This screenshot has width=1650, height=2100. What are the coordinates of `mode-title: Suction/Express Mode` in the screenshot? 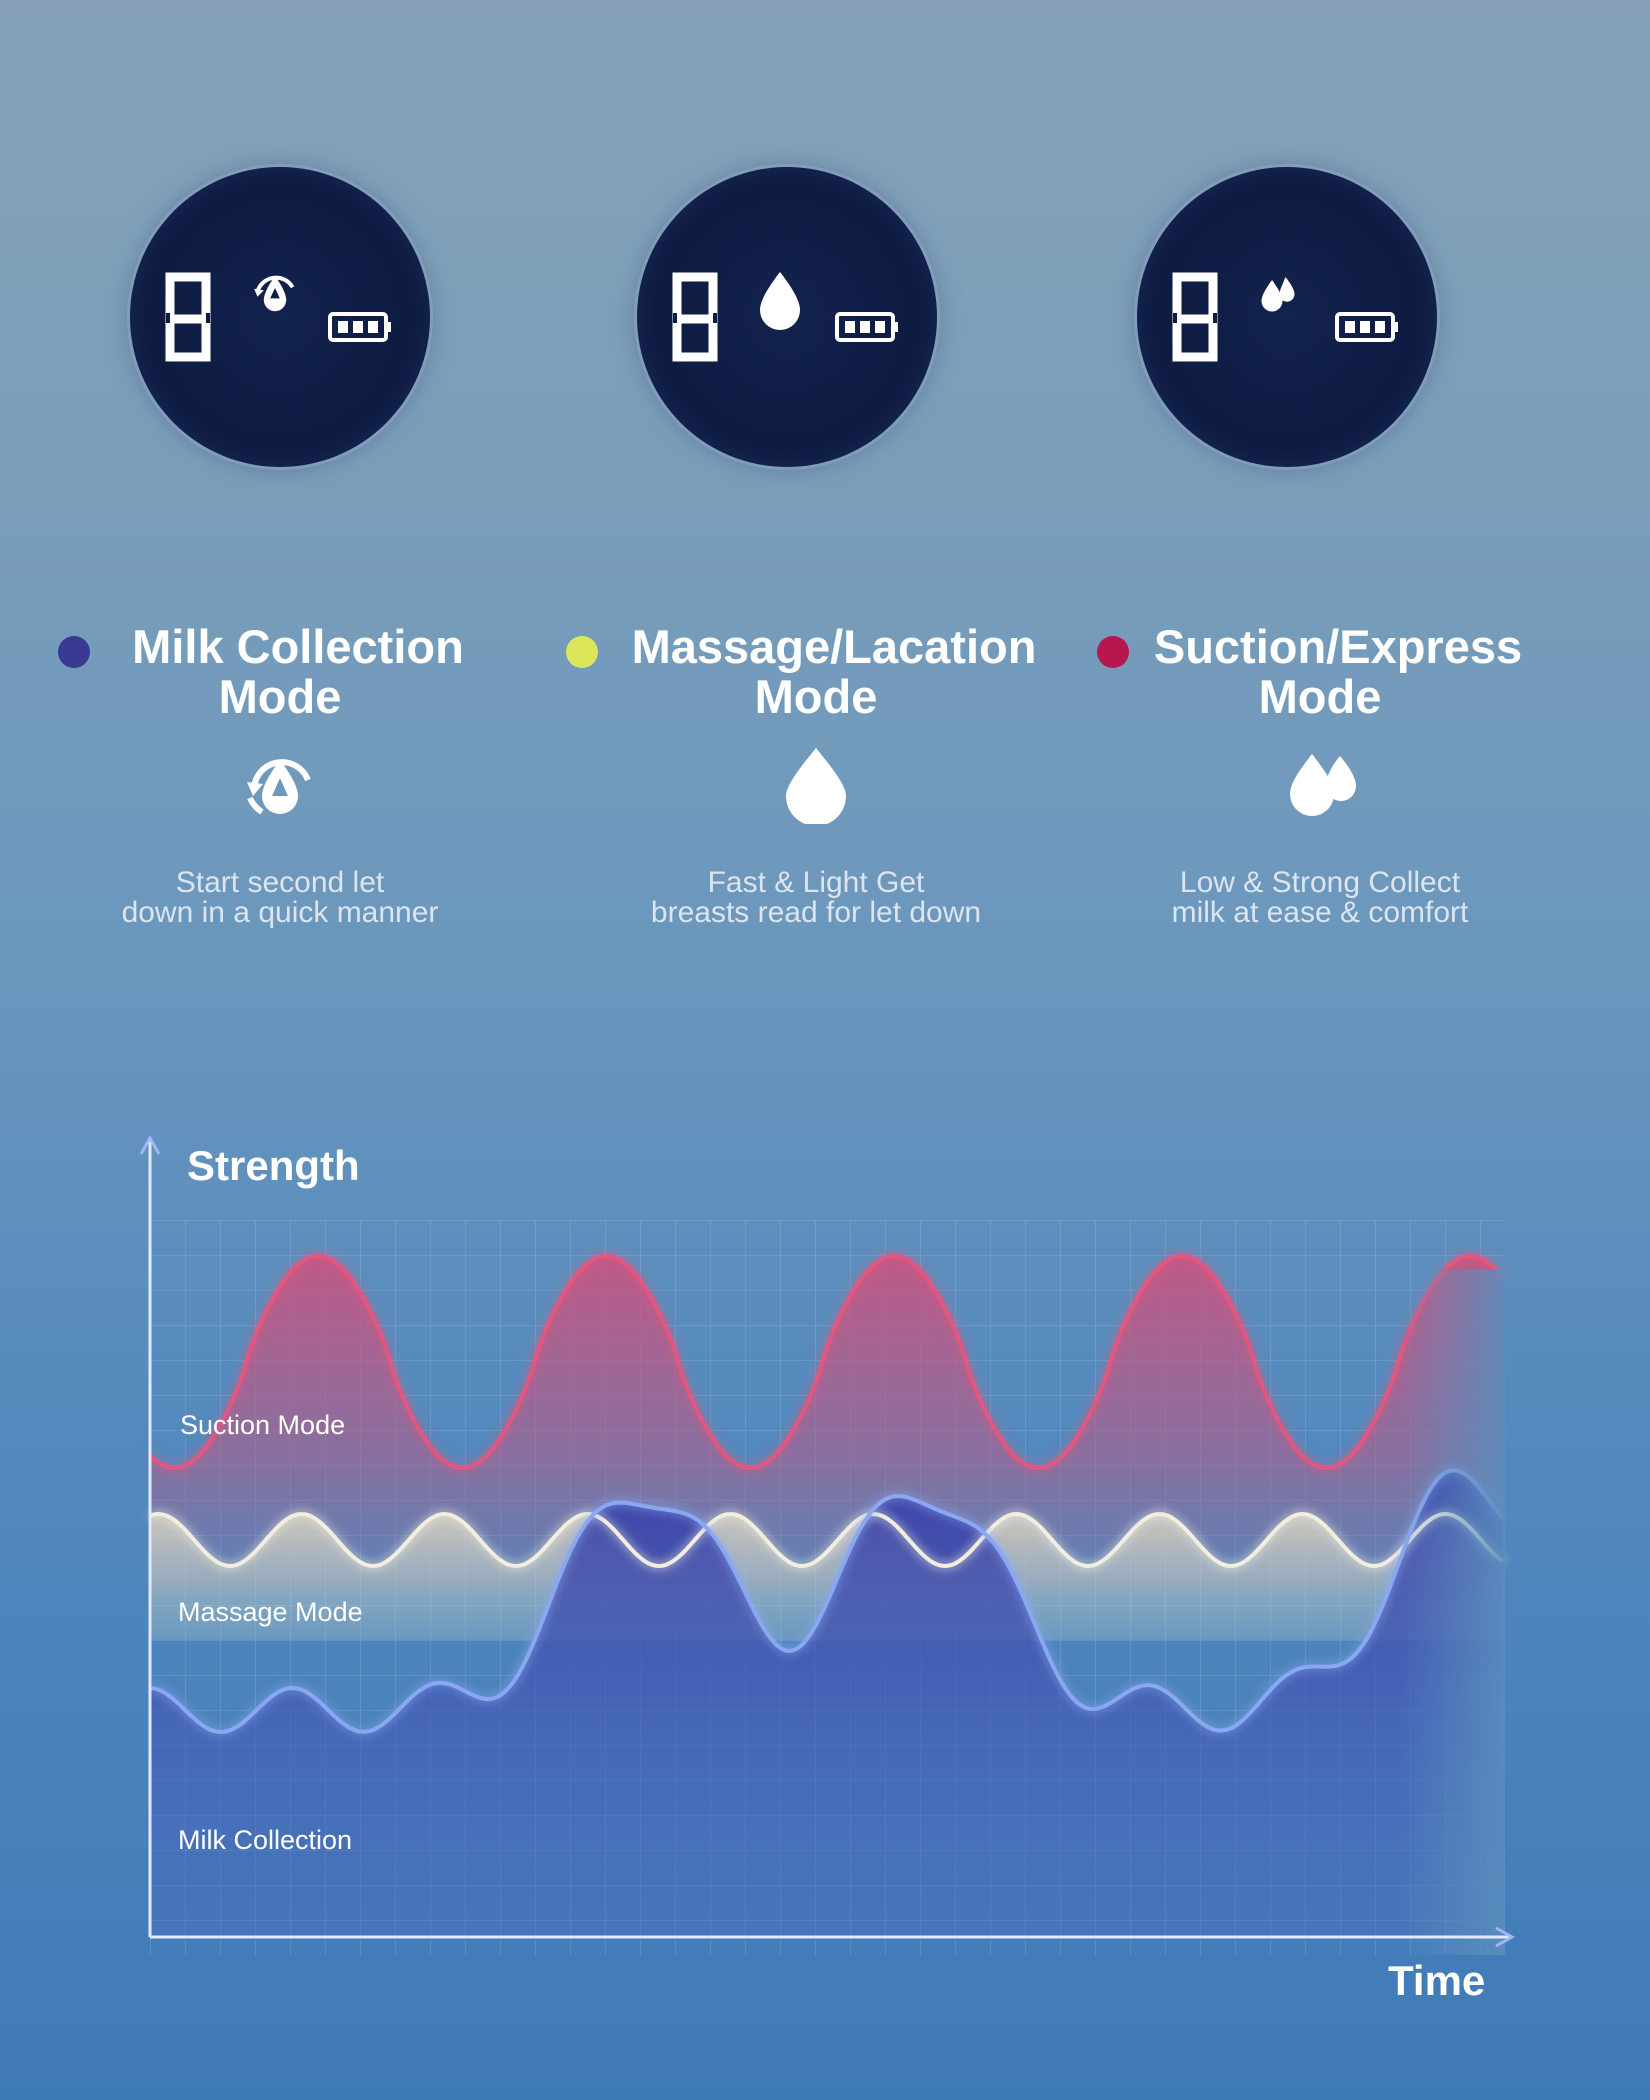 It's located at (1320, 672).